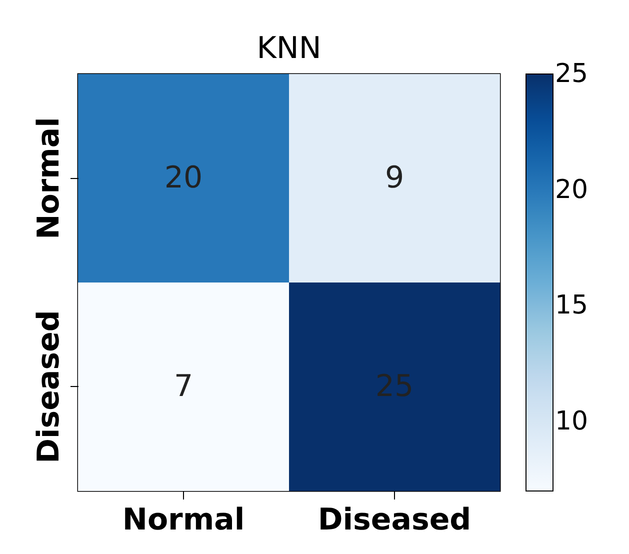 This screenshot has height=554, width=629. What do you see at coordinates (394, 178) in the screenshot?
I see `data-label: 9` at bounding box center [394, 178].